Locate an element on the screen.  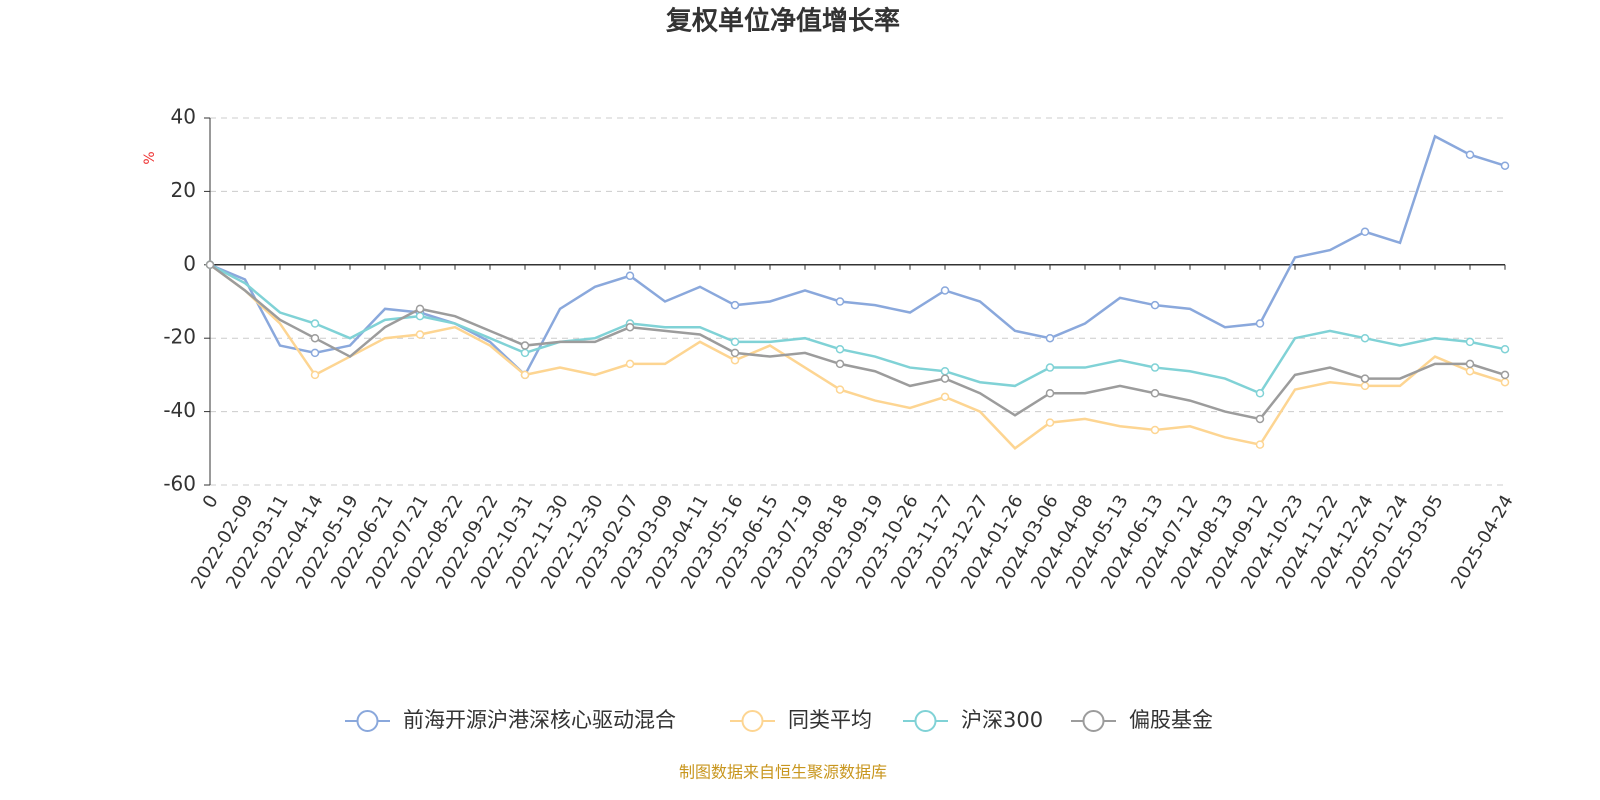
legend-label: 同类平均 is located at coordinates (830, 720).